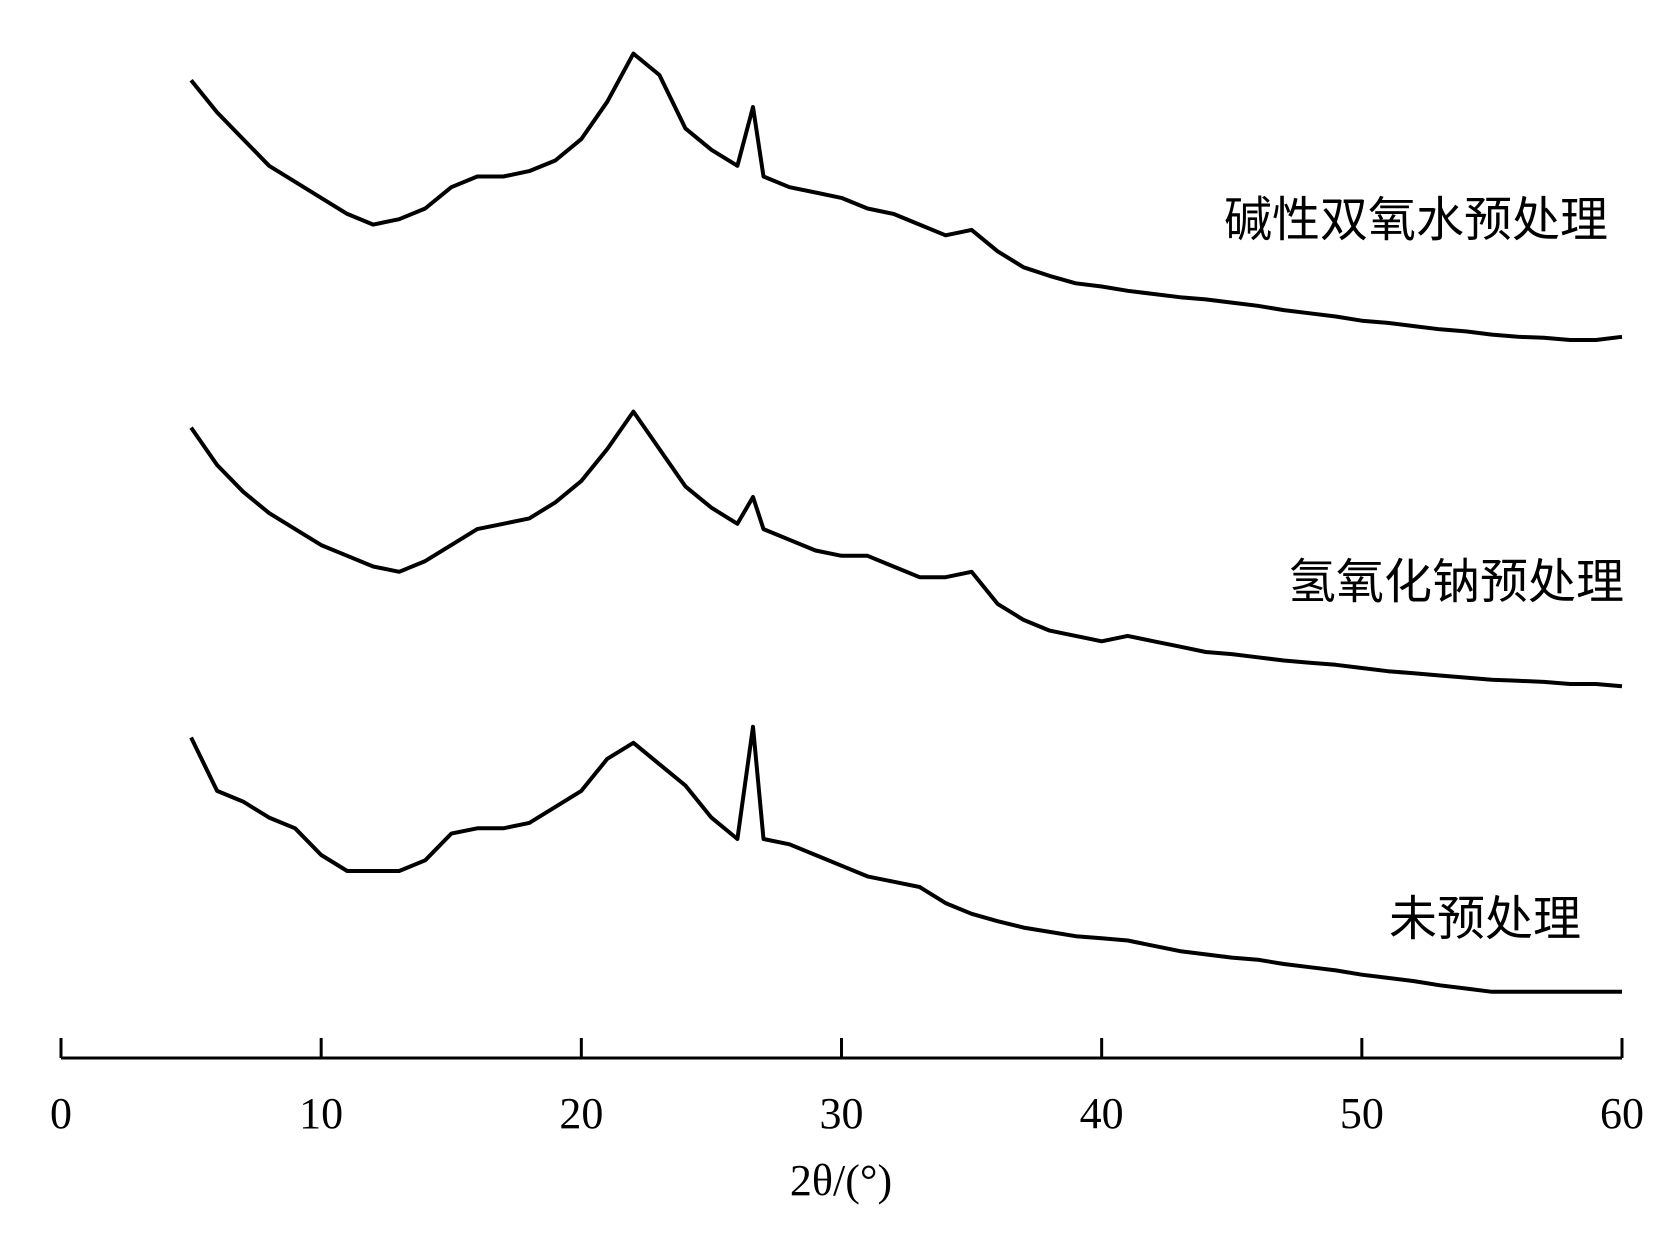  Describe the element at coordinates (1485, 919) in the screenshot. I see `curve-label: 未预处理` at that location.